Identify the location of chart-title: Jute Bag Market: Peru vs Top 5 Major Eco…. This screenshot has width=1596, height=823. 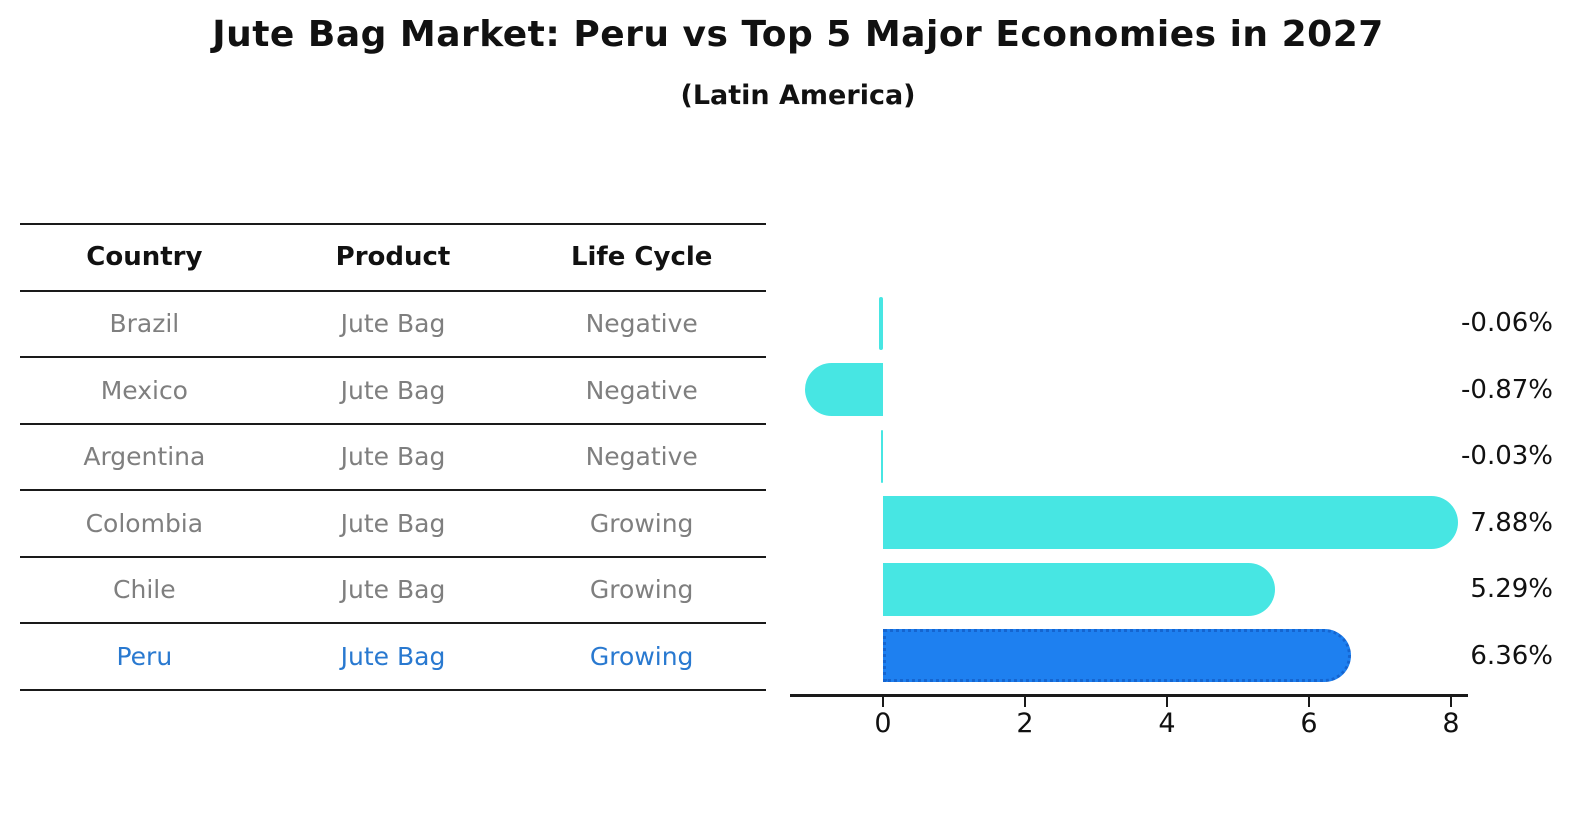
(798, 34).